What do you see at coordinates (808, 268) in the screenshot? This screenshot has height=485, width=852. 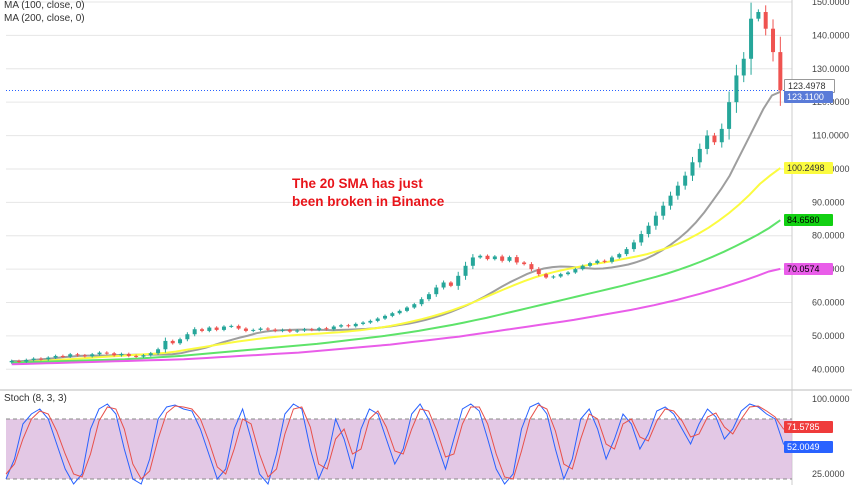 I see `badge-ma200: 70.0574` at bounding box center [808, 268].